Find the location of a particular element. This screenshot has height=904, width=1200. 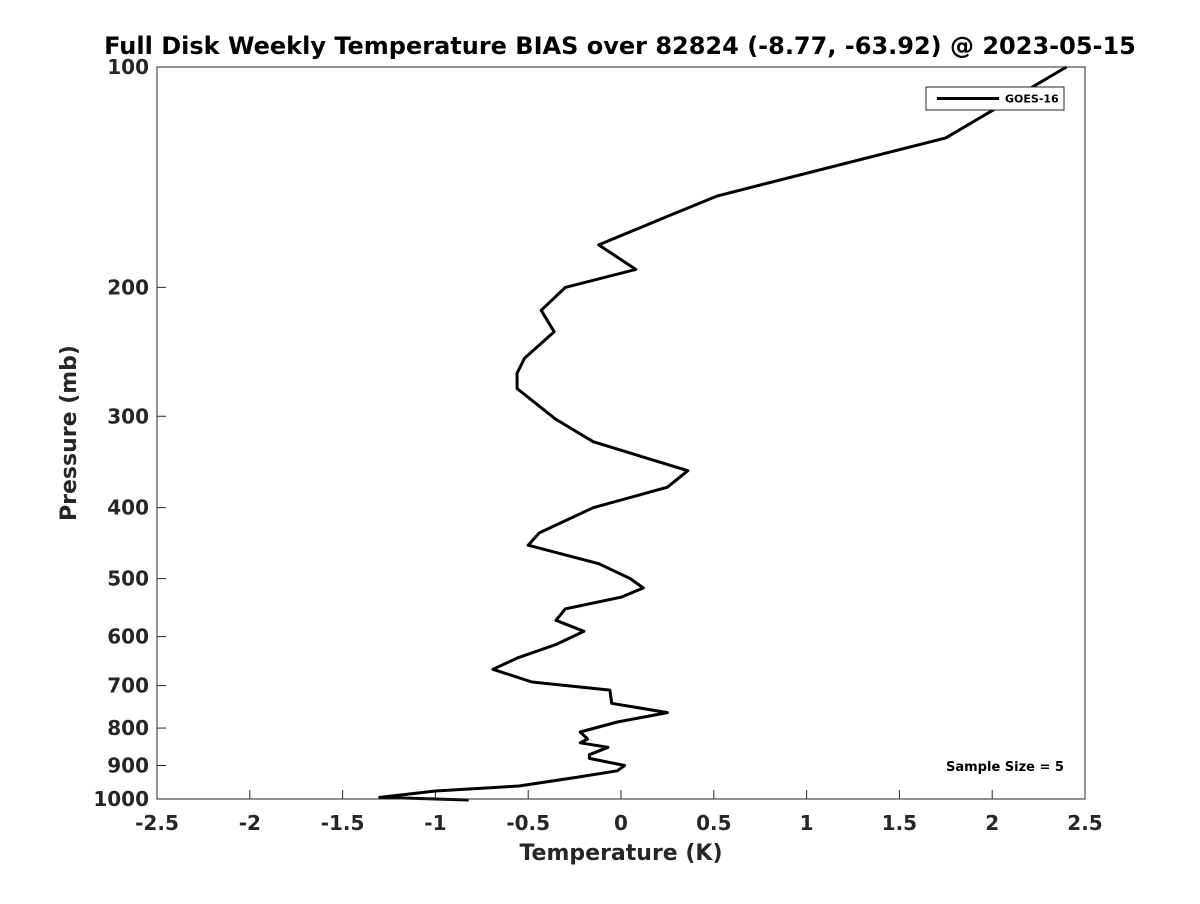

y-tick-label: 200 is located at coordinates (128, 287).